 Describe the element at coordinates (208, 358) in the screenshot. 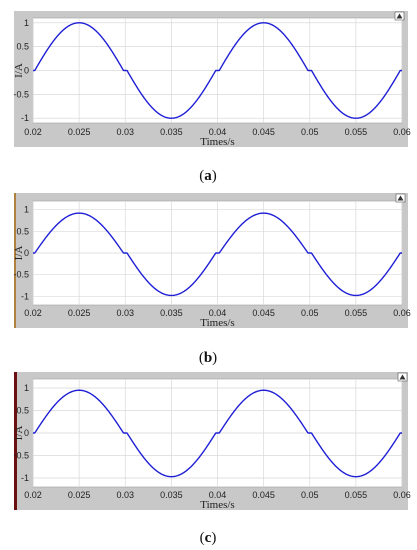

I see `panel-caption: (b)` at that location.